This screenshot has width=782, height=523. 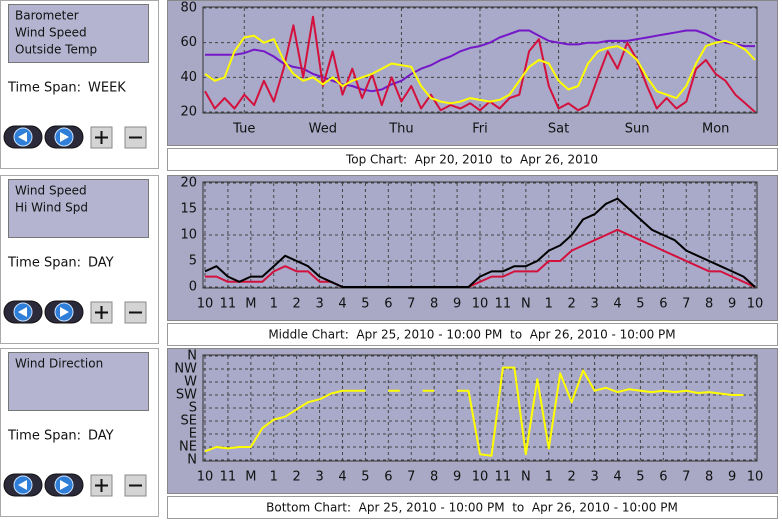 I want to click on y-tick-label: NW, so click(x=185, y=369).